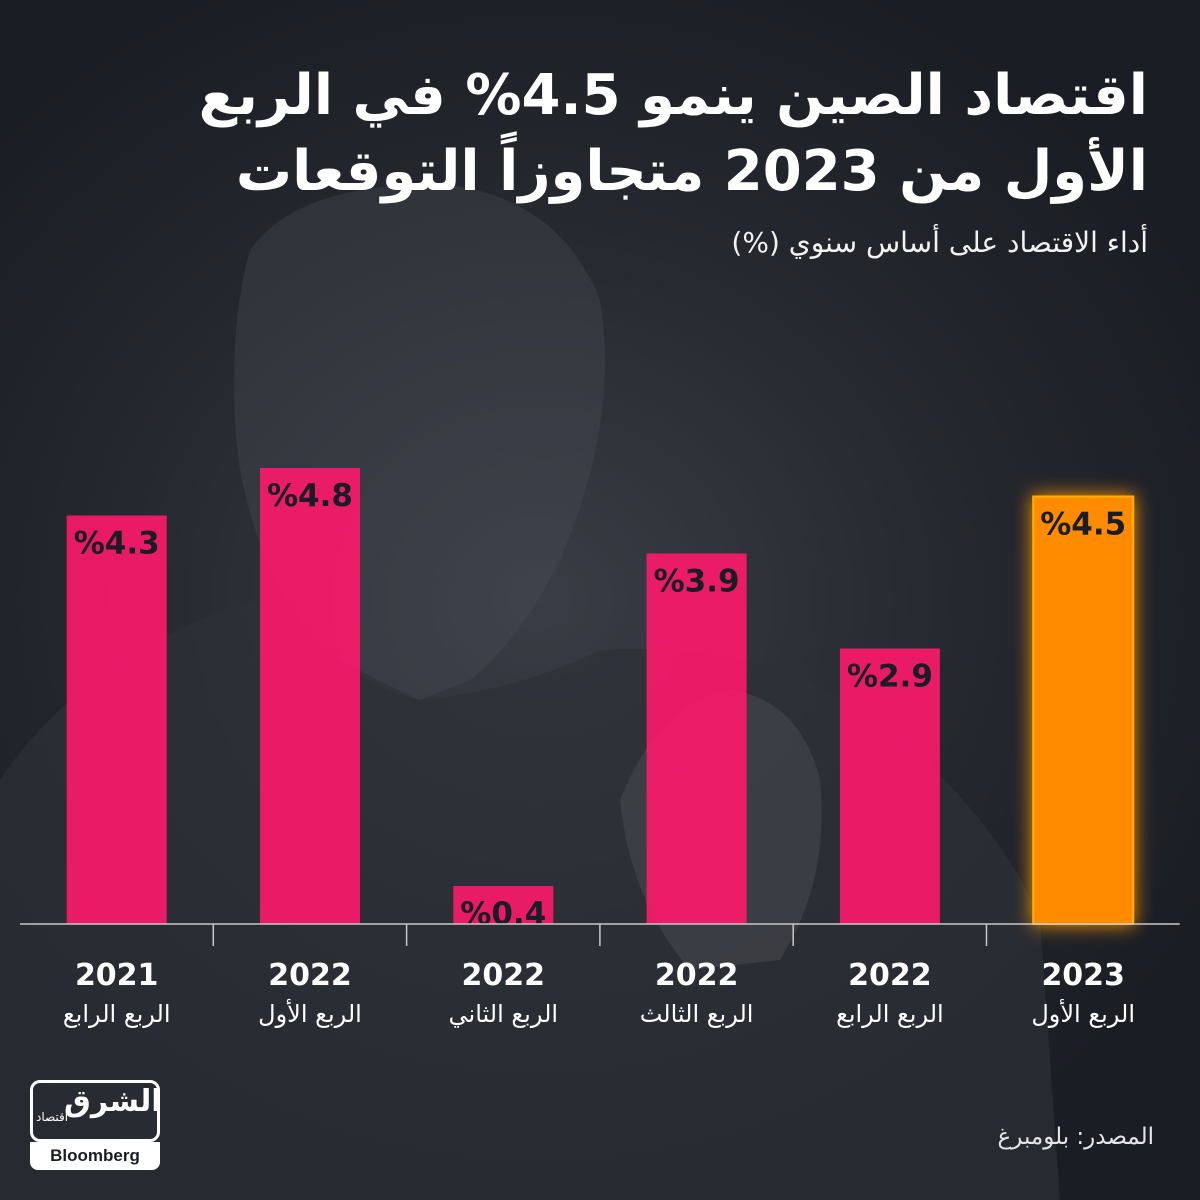 Image resolution: width=1200 pixels, height=1200 pixels. Describe the element at coordinates (697, 1014) in the screenshot. I see `tick-quarter-4: الربع الثالث` at that location.